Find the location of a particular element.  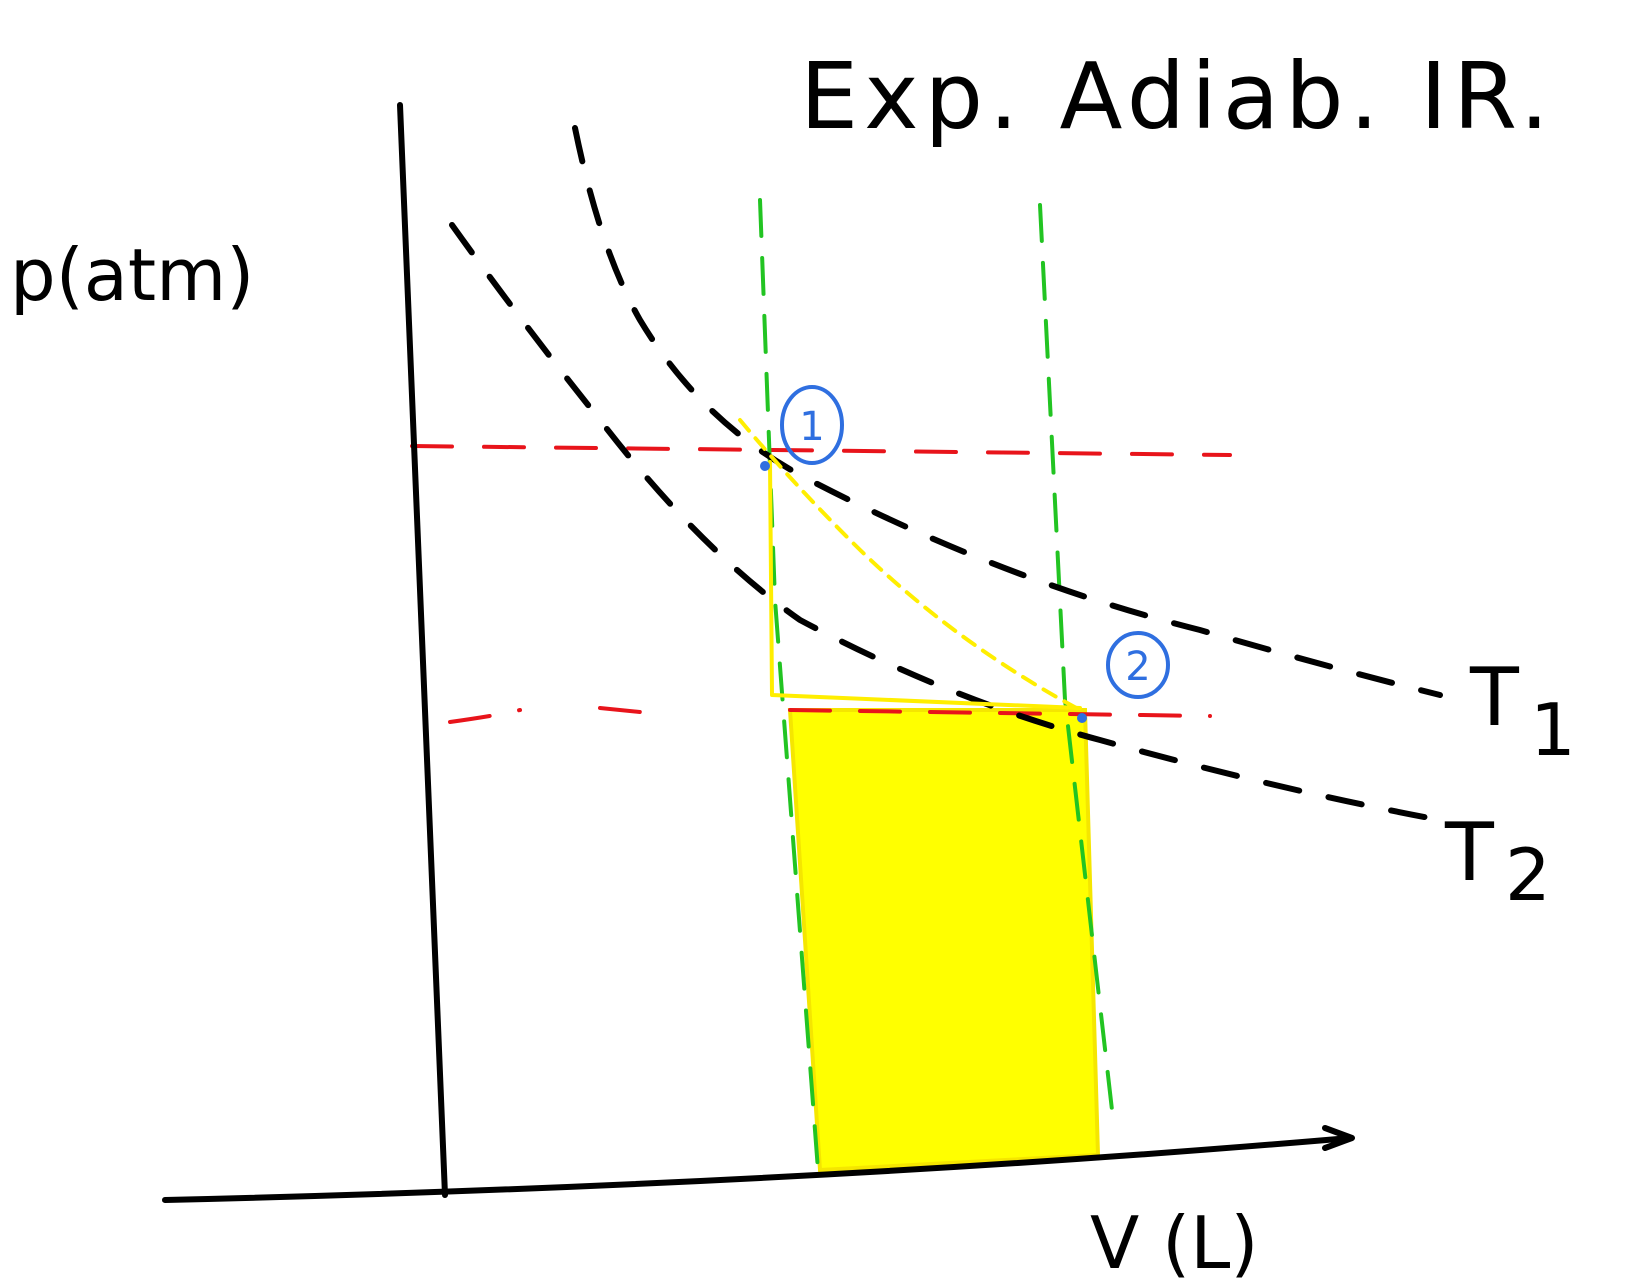

isotherm-t2-subscript: 2 is located at coordinates (1528, 875).